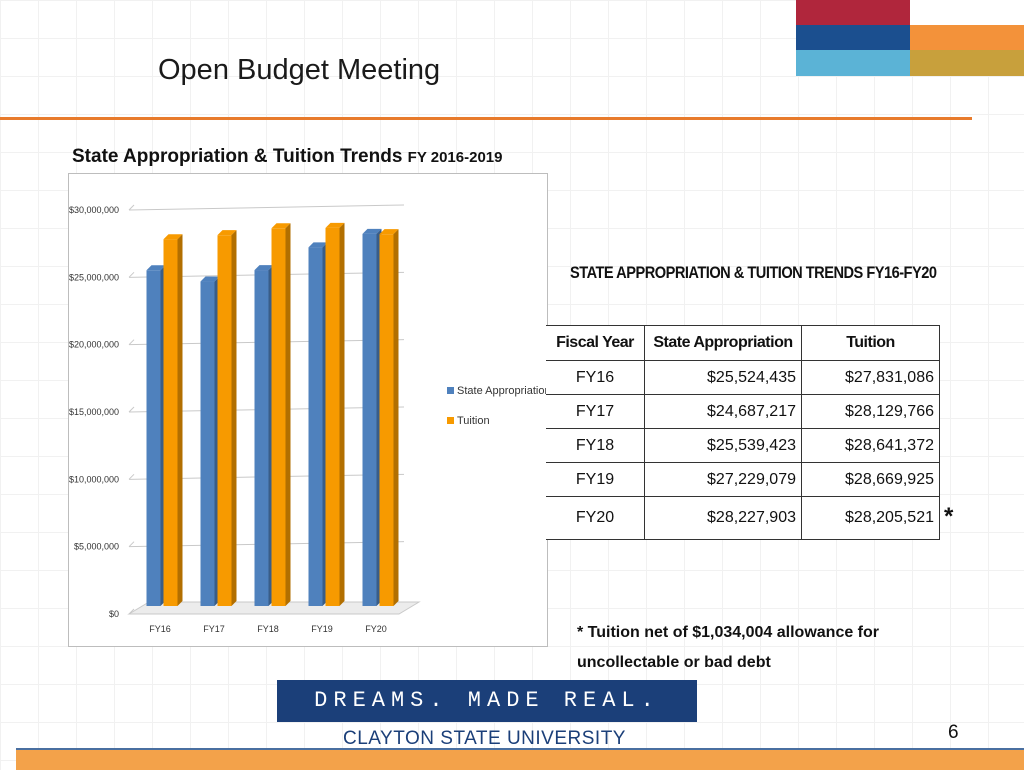  What do you see at coordinates (214, 629) in the screenshot?
I see `x-tick-label: FY17` at bounding box center [214, 629].